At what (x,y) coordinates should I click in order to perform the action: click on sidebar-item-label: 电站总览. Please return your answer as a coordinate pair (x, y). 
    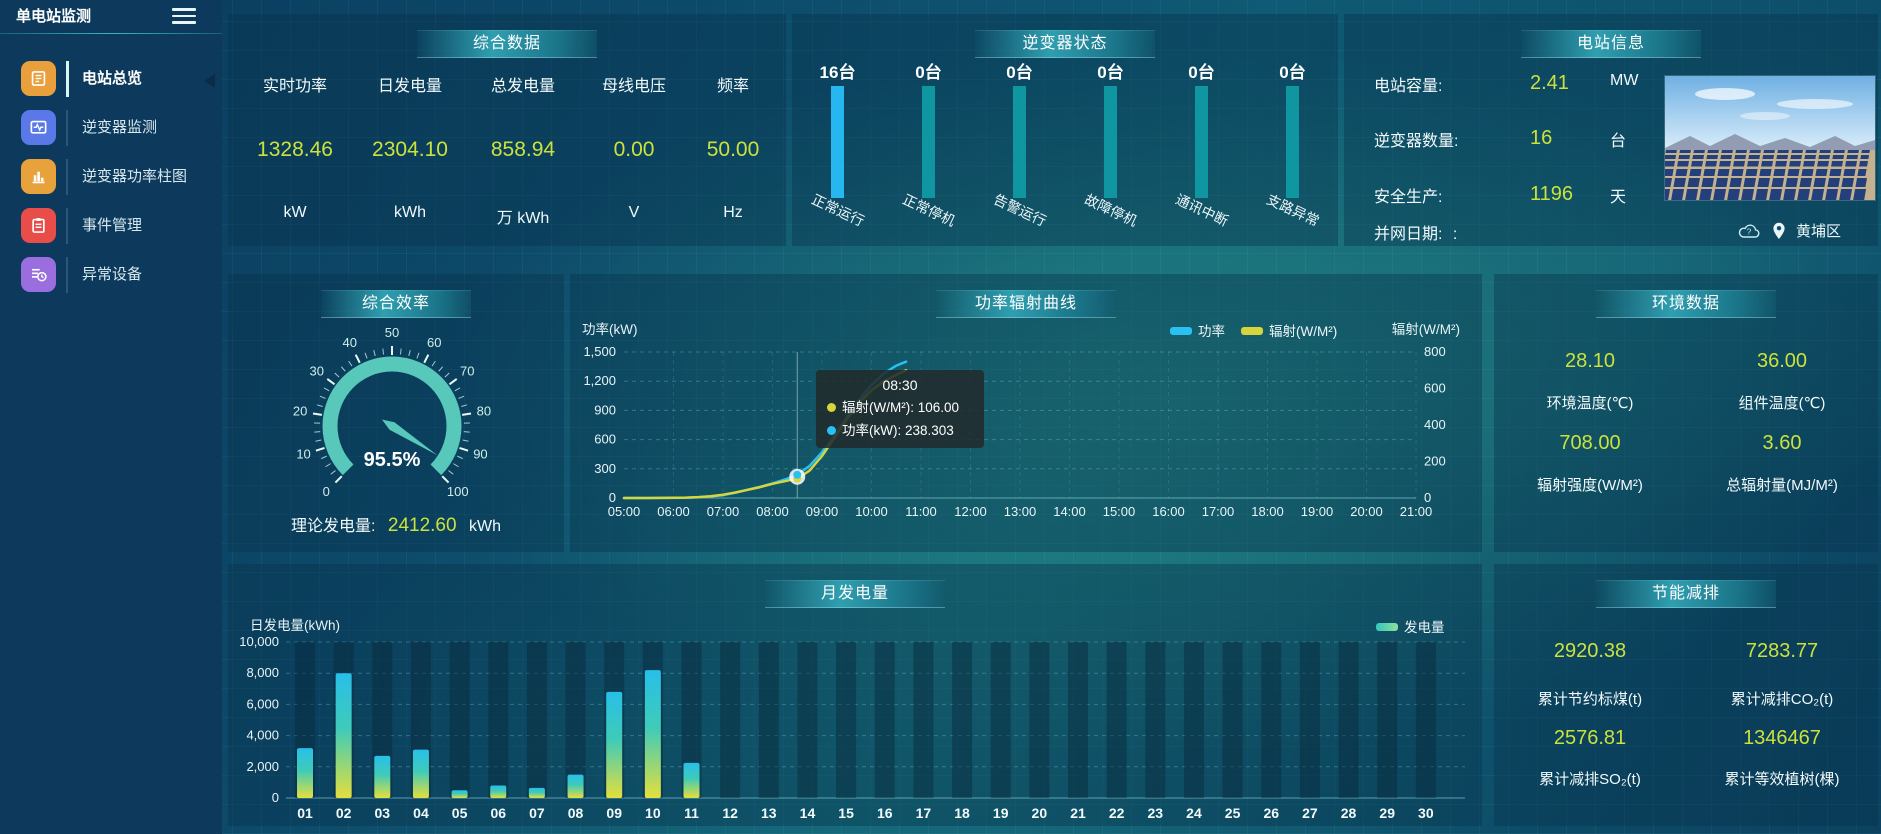
    Looking at the image, I should click on (112, 78).